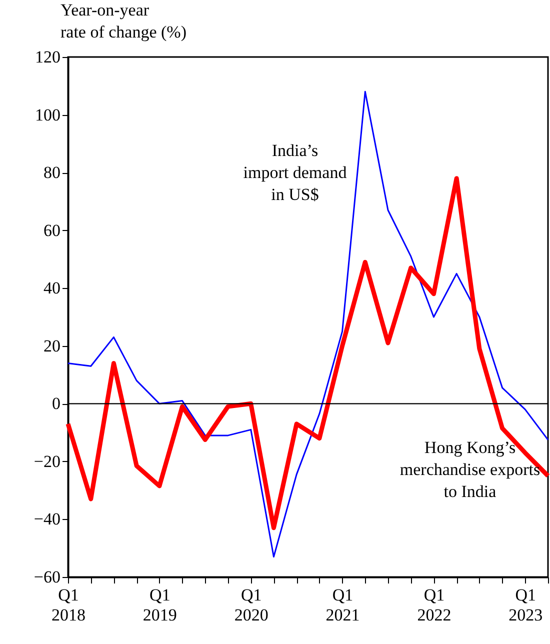 Image resolution: width=550 pixels, height=644 pixels. What do you see at coordinates (52, 172) in the screenshot?
I see `y-tick-label: 80` at bounding box center [52, 172].